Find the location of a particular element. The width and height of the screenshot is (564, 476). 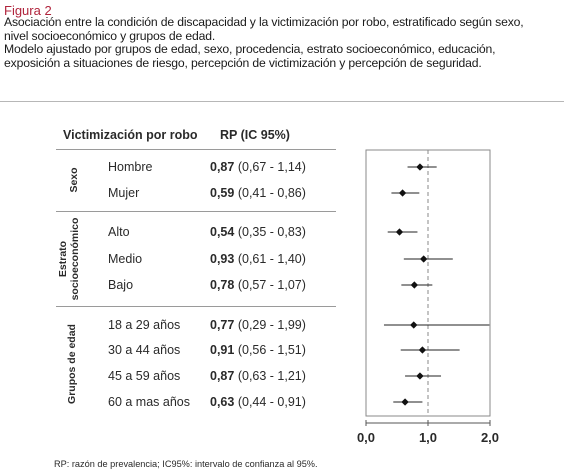

row-category: Bajo is located at coordinates (121, 285).